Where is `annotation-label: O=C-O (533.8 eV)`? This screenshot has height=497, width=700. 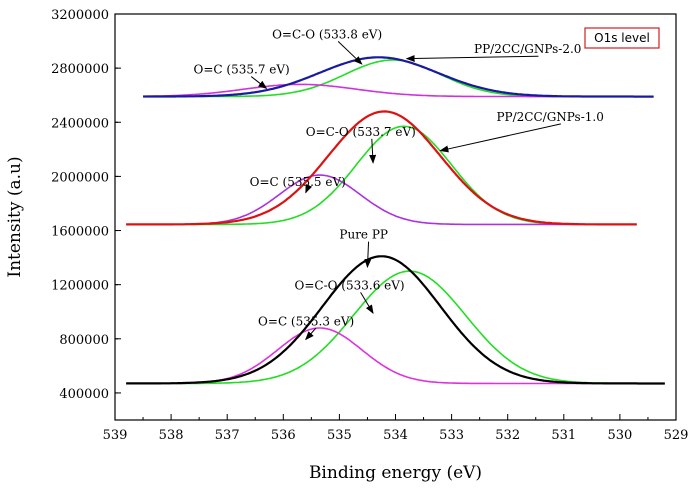 annotation-label: O=C-O (533.8 eV) is located at coordinates (327, 34).